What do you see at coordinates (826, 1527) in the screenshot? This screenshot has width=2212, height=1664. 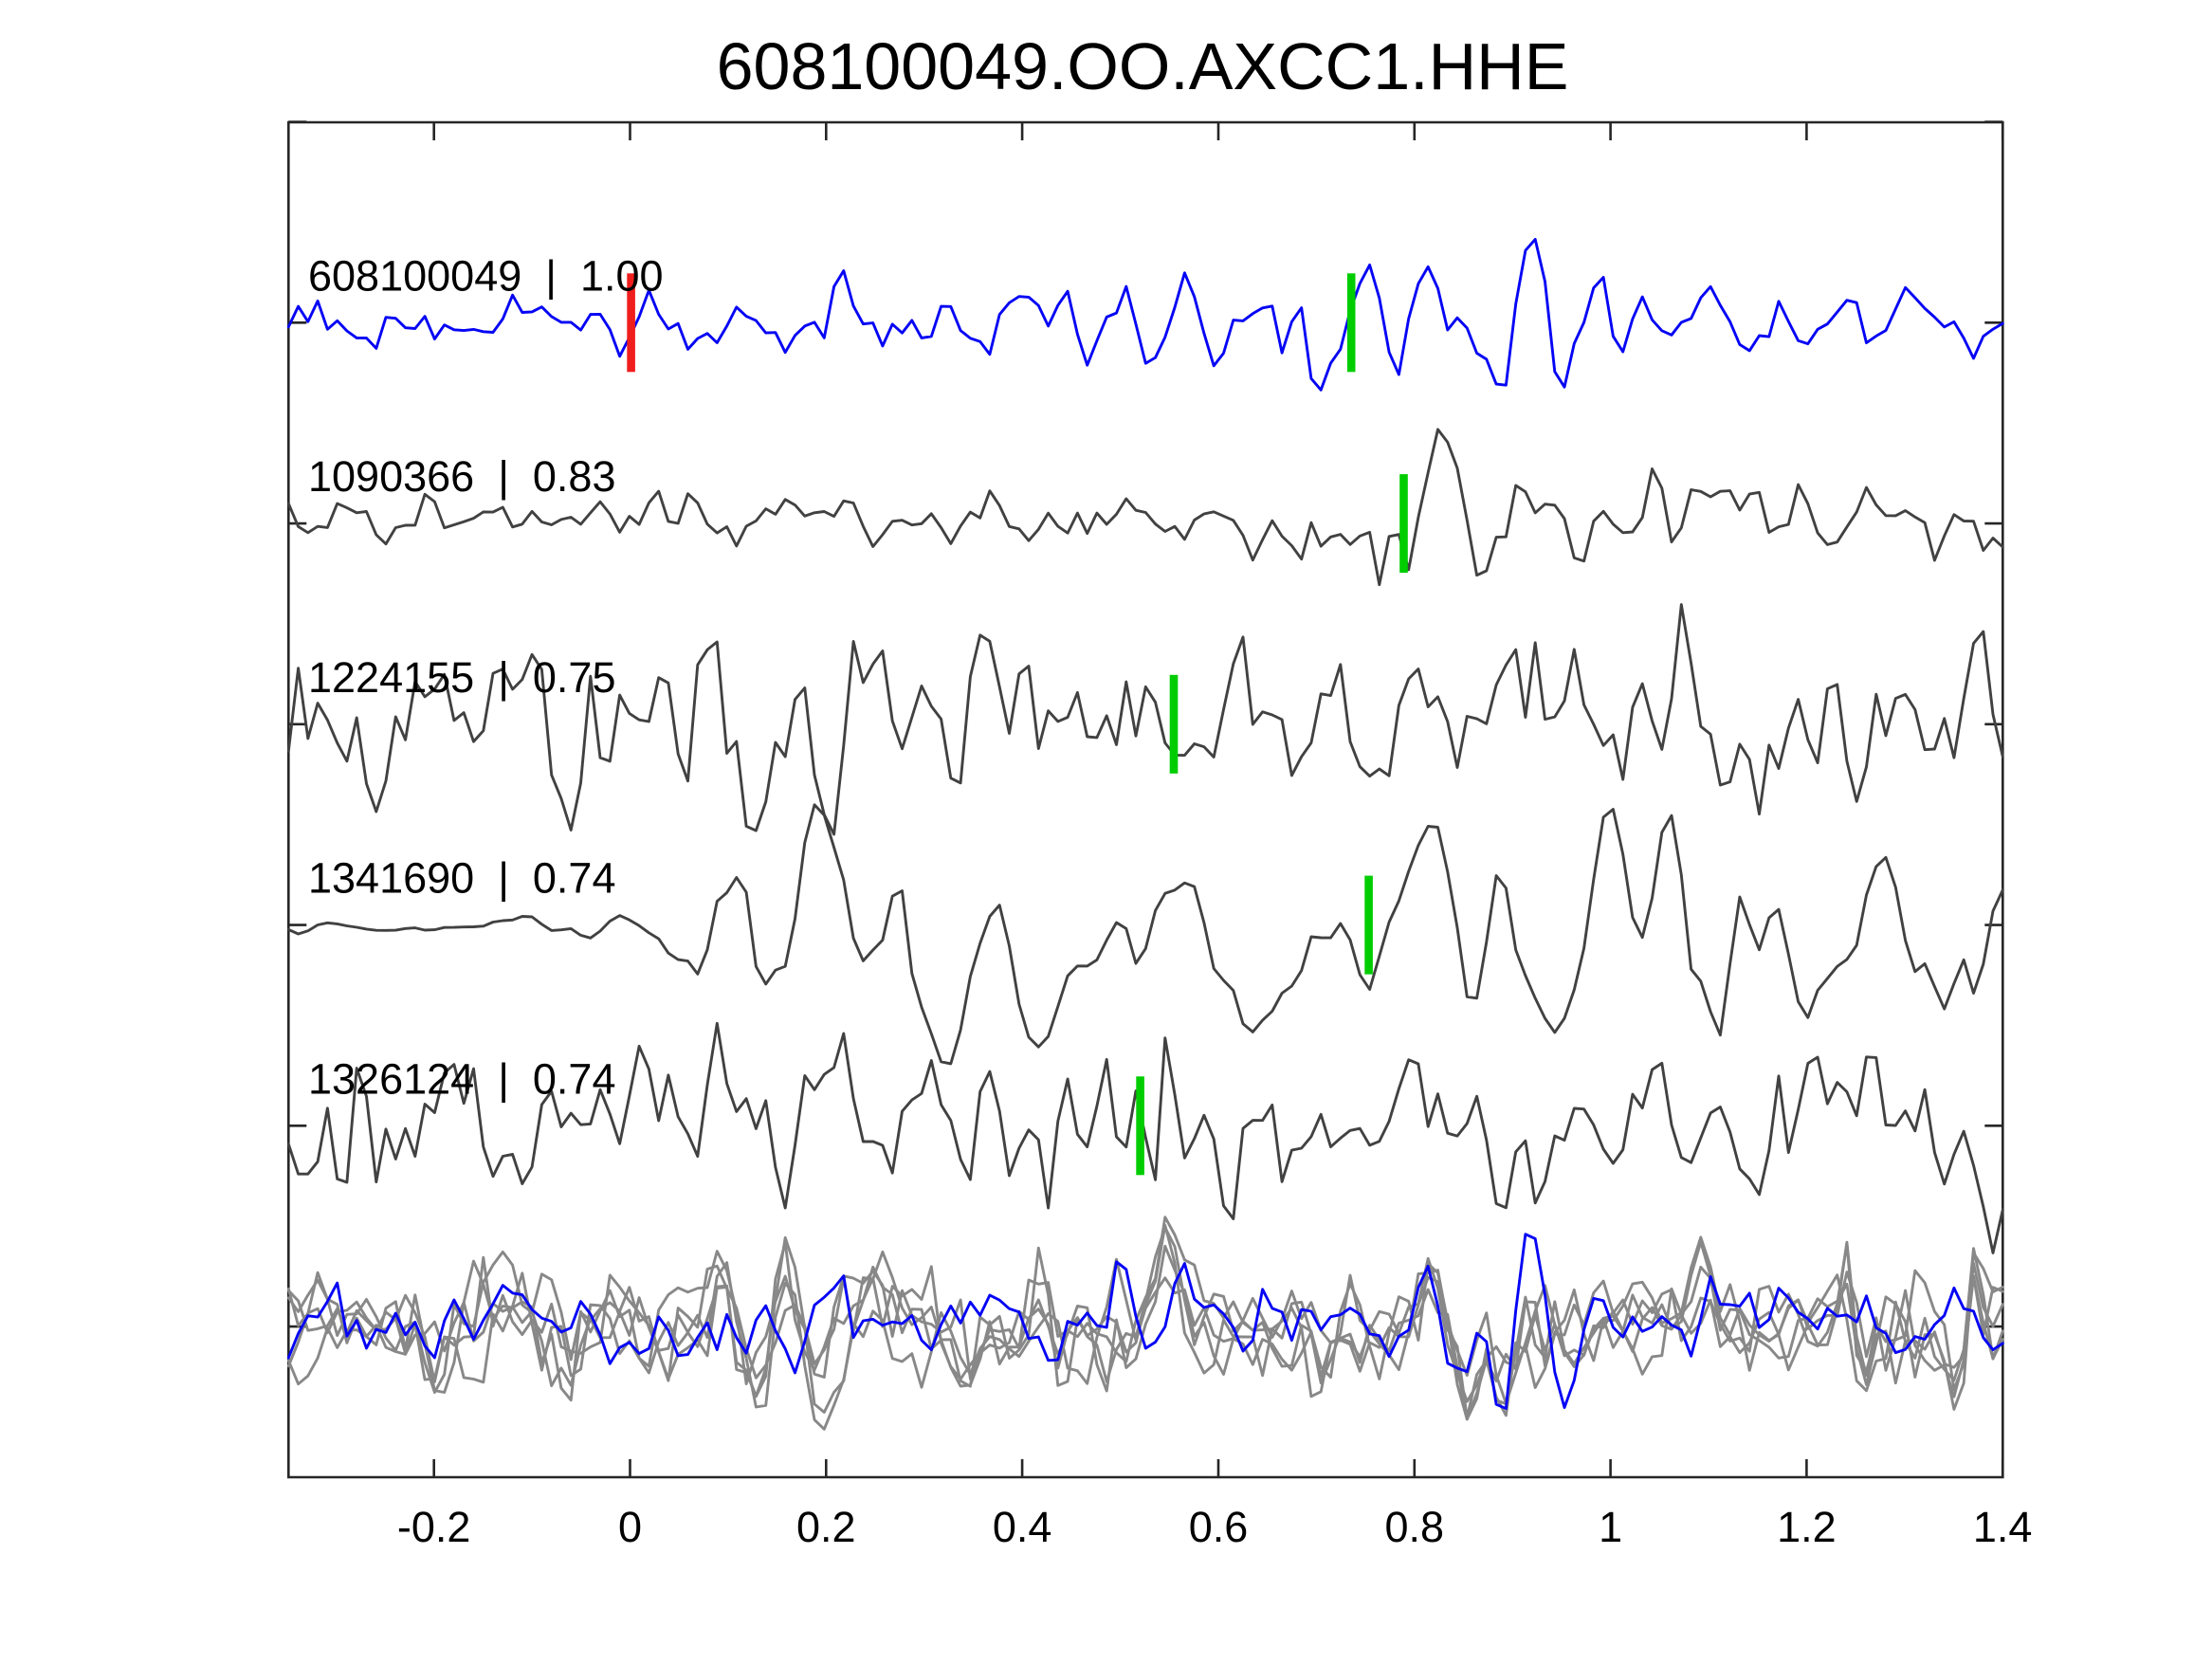 I see `svg-text: 0.2` at bounding box center [826, 1527].